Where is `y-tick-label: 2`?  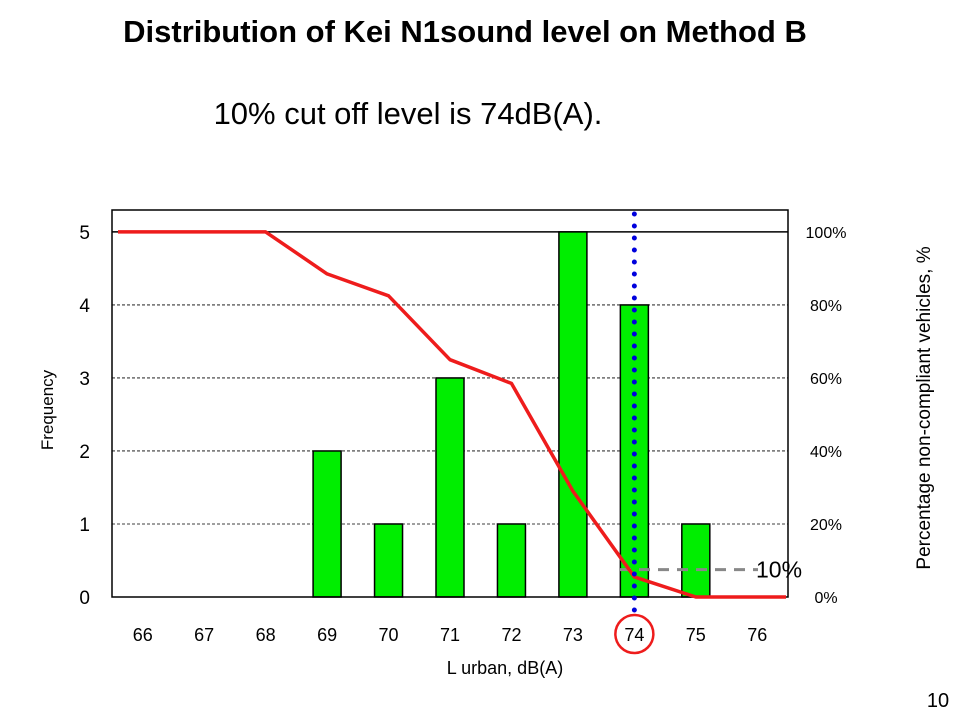
y-tick-label: 2 is located at coordinates (84, 452).